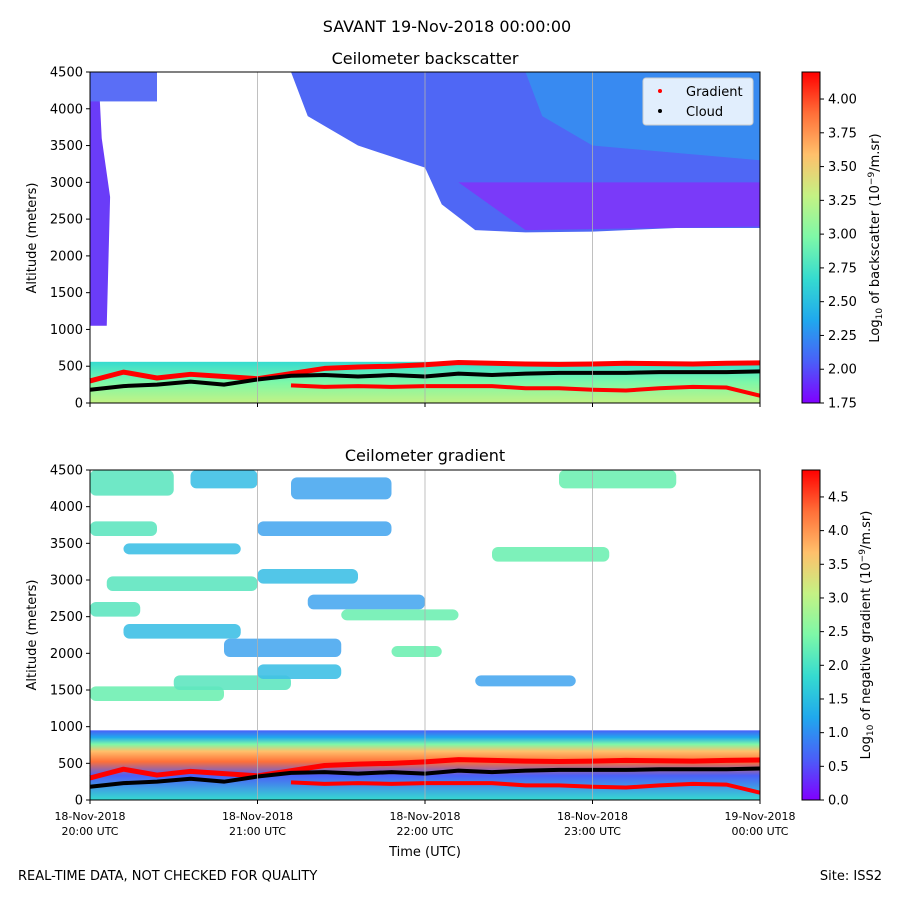 Image resolution: width=900 pixels, height=900 pixels. Describe the element at coordinates (842, 370) in the screenshot. I see `colorbar-tick-label: 2.00` at that location.